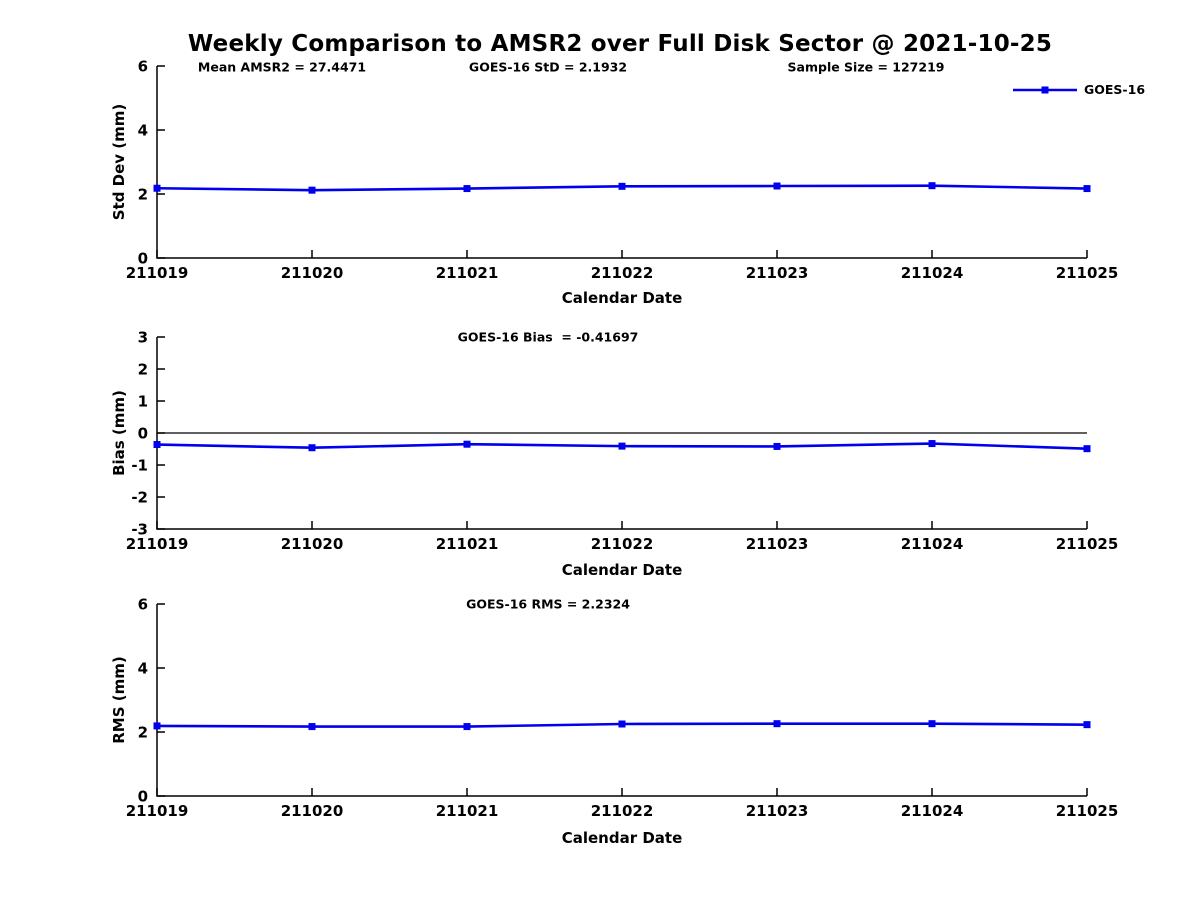  Describe the element at coordinates (119, 162) in the screenshot. I see `ylabel-std-dev: Std Dev (mm)` at that location.